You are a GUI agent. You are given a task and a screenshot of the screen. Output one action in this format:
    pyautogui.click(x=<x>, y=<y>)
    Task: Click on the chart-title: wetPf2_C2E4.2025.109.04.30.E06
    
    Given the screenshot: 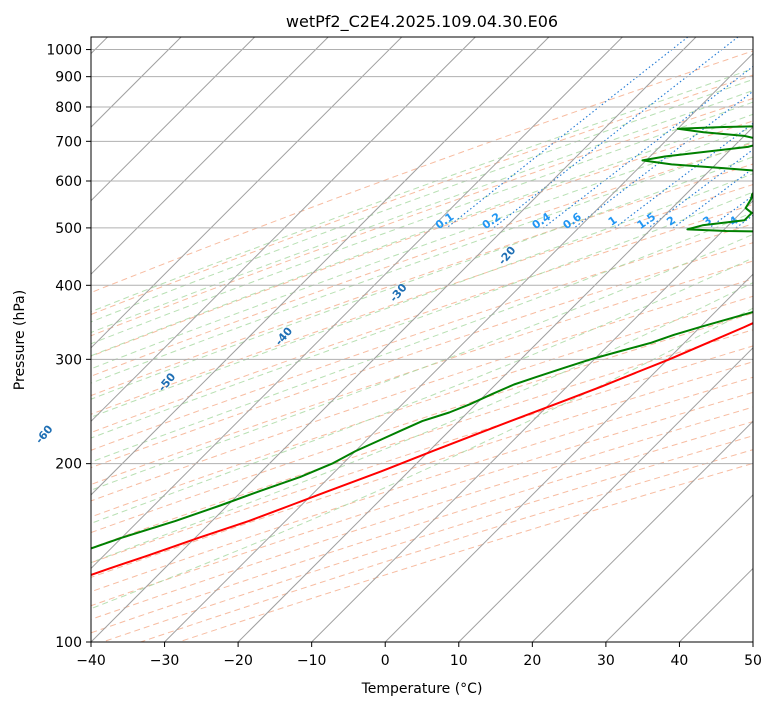 What is the action you would take?
    pyautogui.click(x=422, y=22)
    